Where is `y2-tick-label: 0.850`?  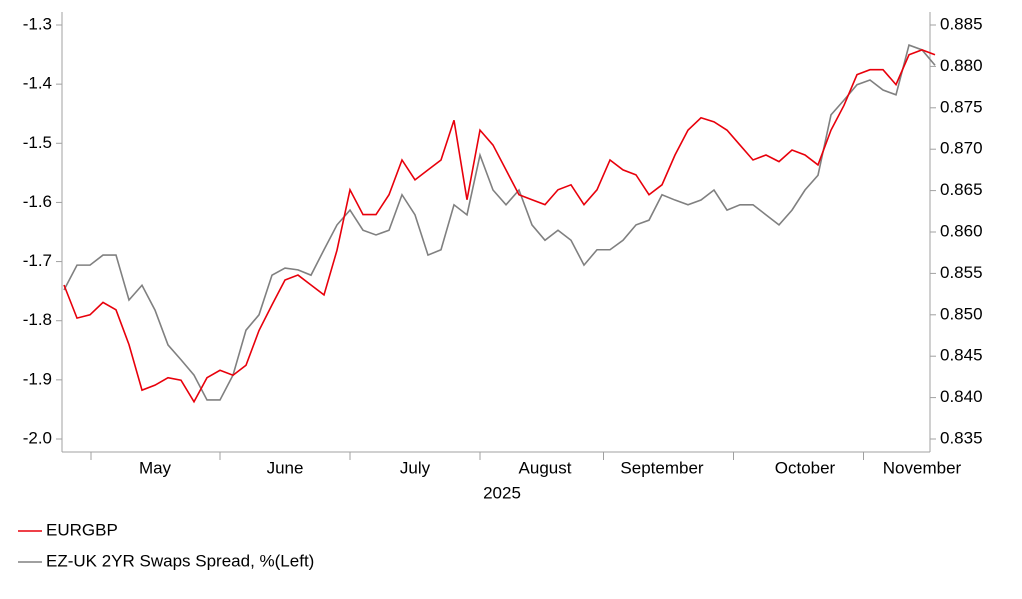 y2-tick-label: 0.850 is located at coordinates (961, 313).